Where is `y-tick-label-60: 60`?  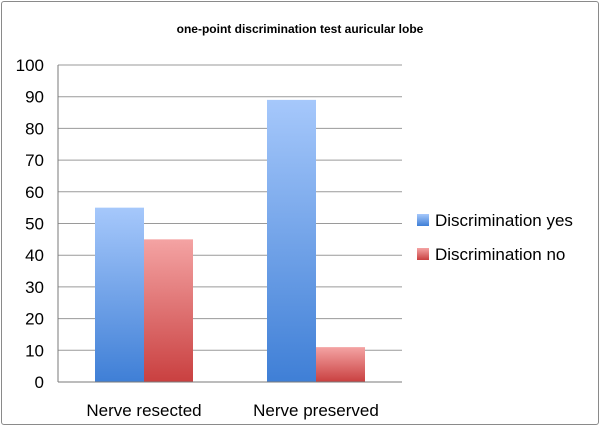 y-tick-label-60: 60 is located at coordinates (34, 192).